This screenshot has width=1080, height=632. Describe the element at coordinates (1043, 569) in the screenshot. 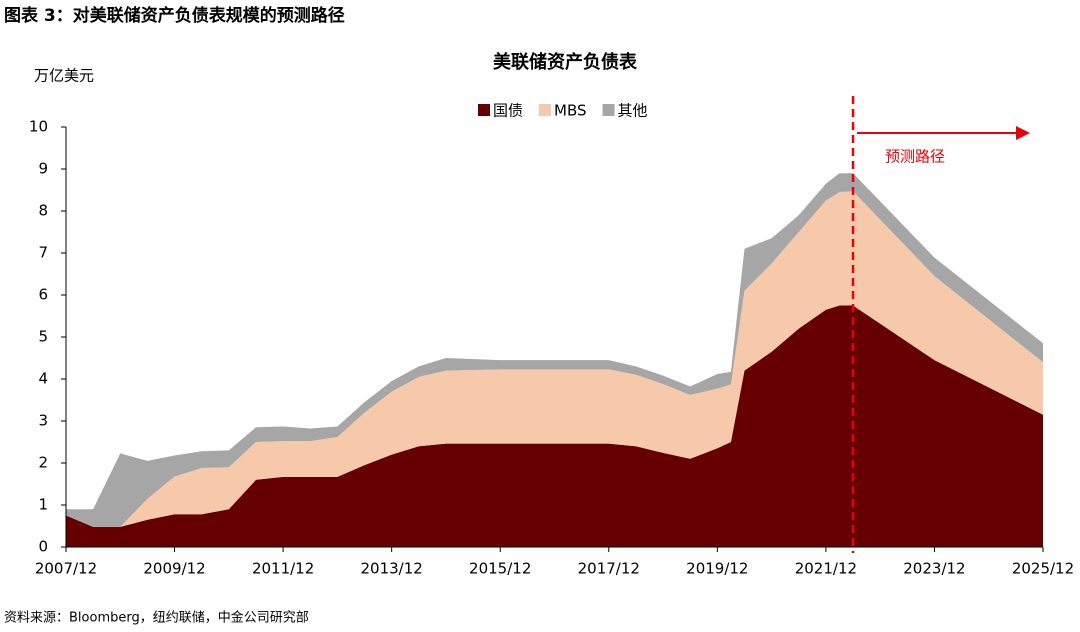

I see `x-tick-label: 2025/12` at that location.